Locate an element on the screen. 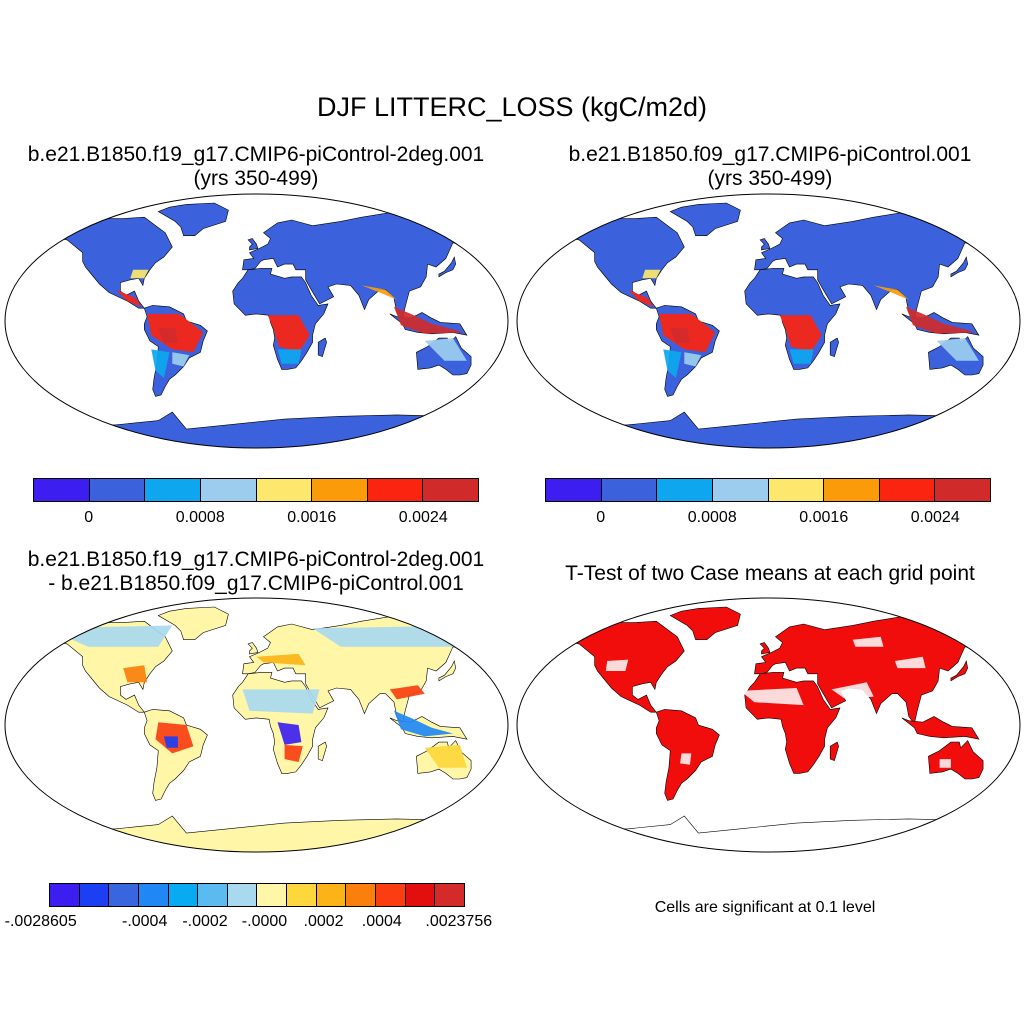 This screenshot has height=1024, width=1024. panel-3-colorbar is located at coordinates (257, 895).